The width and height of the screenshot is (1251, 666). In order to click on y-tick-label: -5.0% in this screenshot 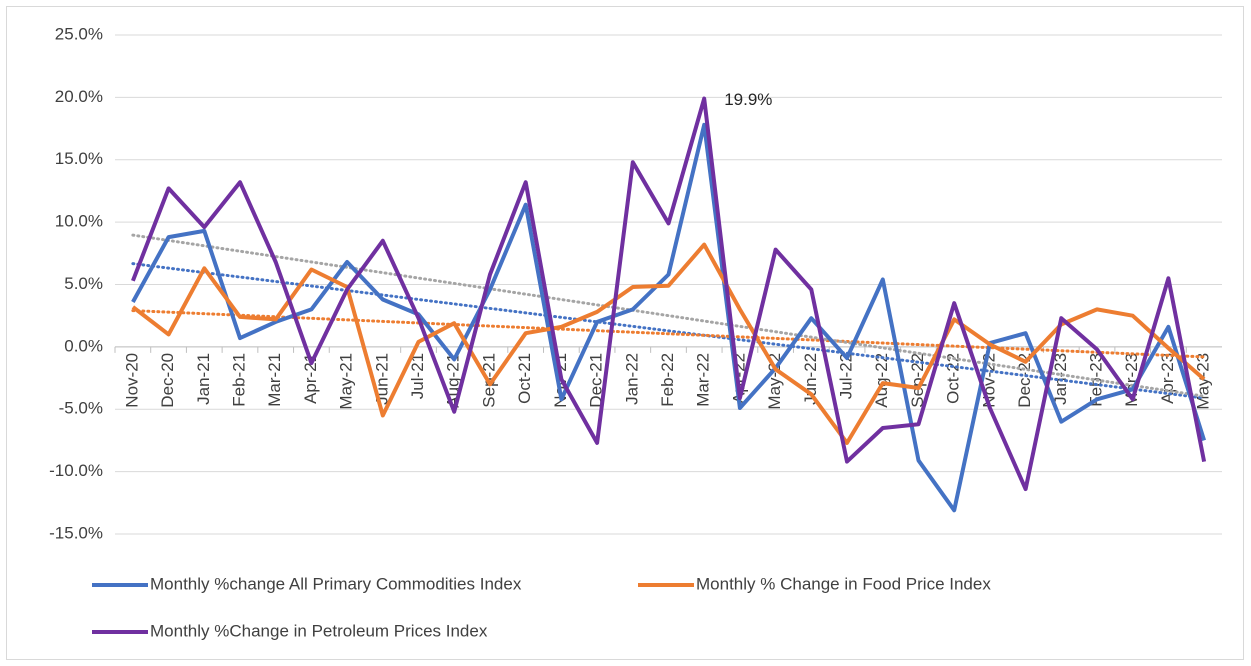, I will do `click(81, 408)`.